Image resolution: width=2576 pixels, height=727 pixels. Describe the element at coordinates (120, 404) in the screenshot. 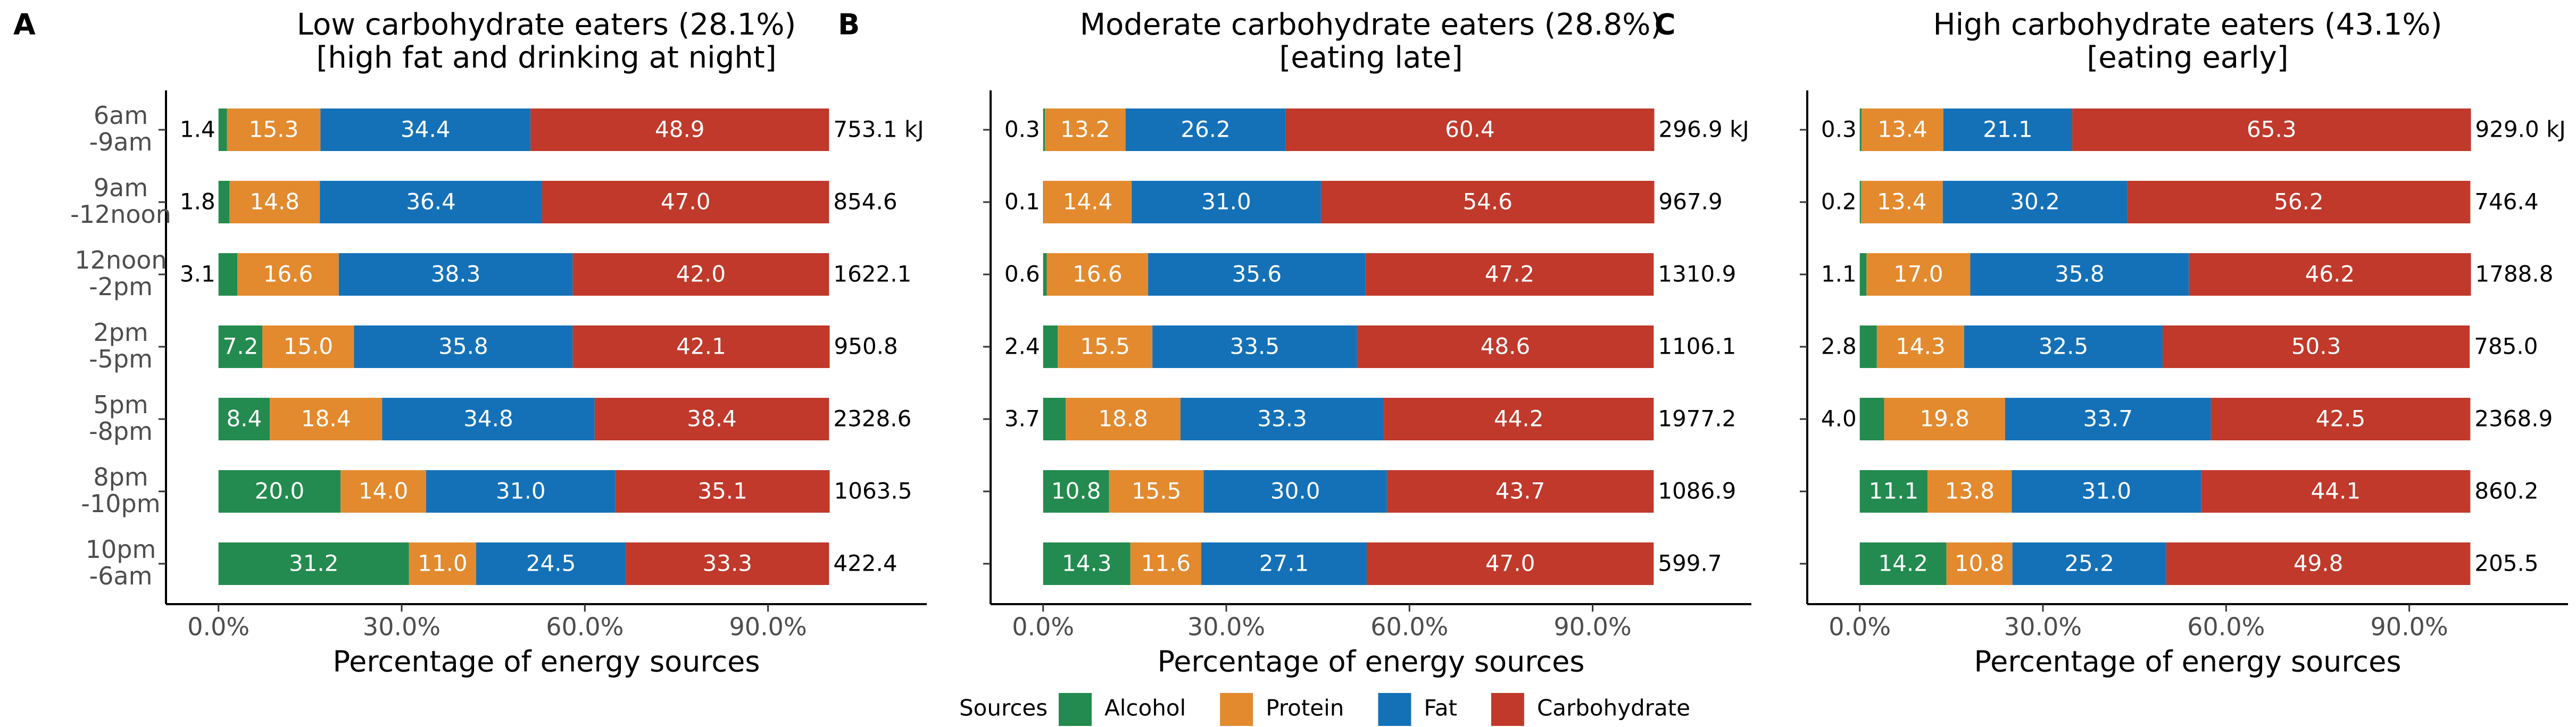

I see `y-tick-label-line: 5pm` at that location.